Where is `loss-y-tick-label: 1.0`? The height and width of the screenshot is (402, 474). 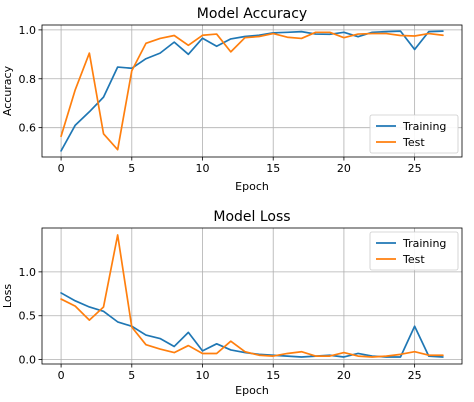 loss-y-tick-label: 1.0 is located at coordinates (28, 272).